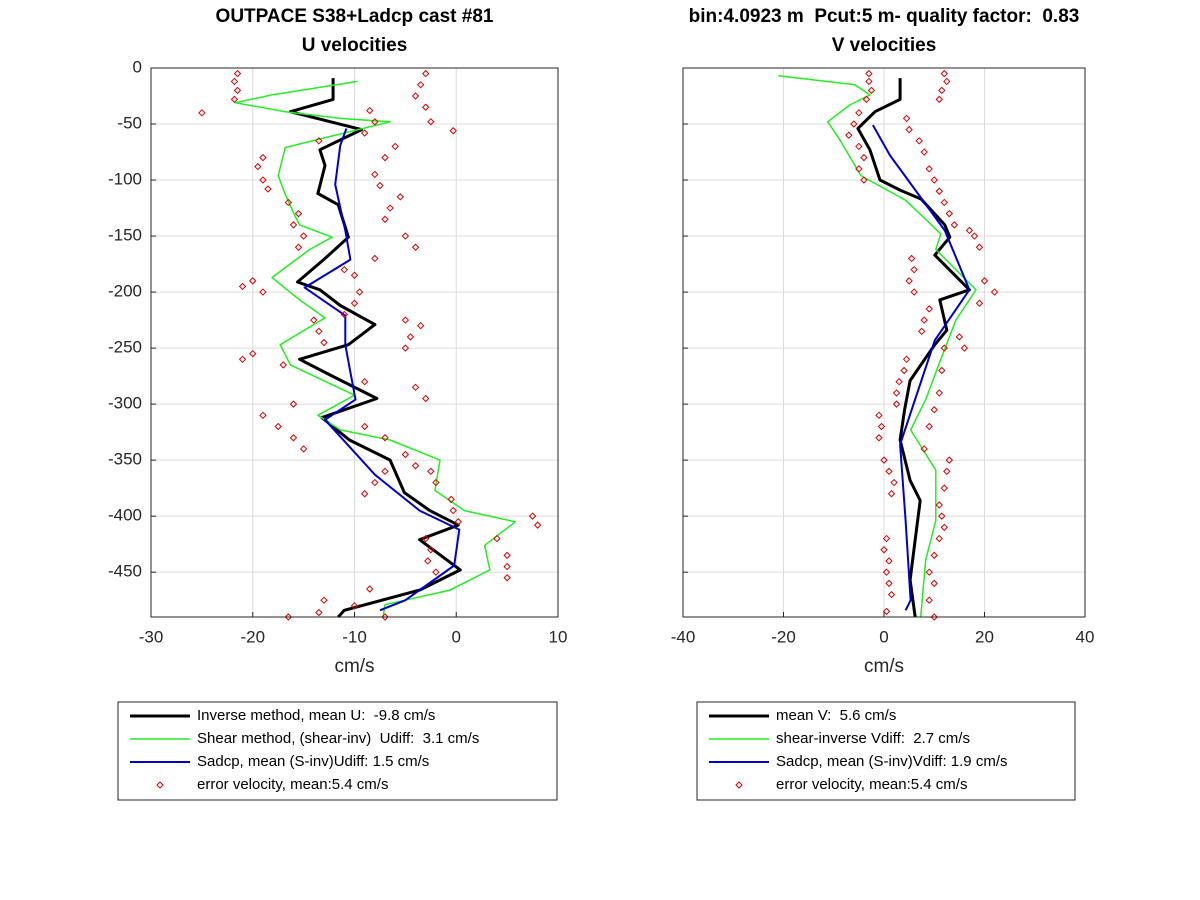 The height and width of the screenshot is (900, 1200). What do you see at coordinates (160, 785) in the screenshot?
I see `legend-marker` at bounding box center [160, 785].